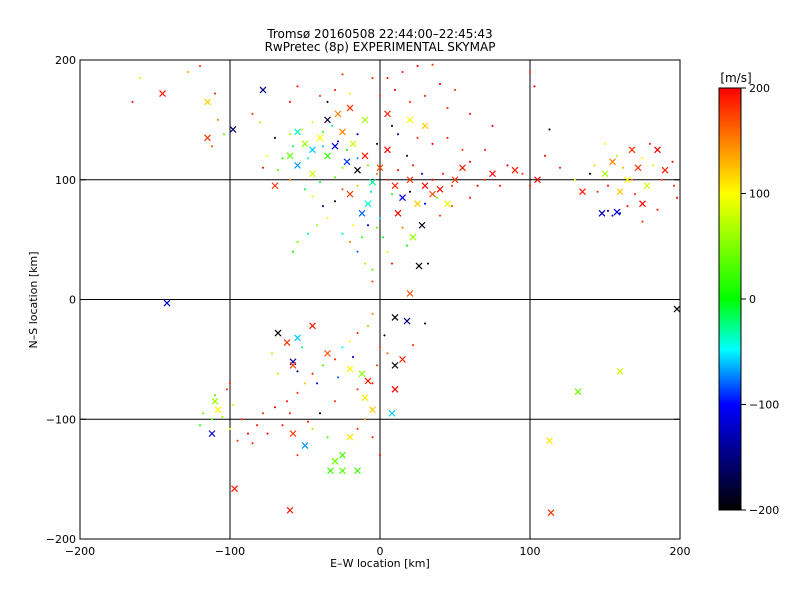 Image resolution: width=800 pixels, height=600 pixels. I want to click on x-tick-label: −200, so click(80, 551).